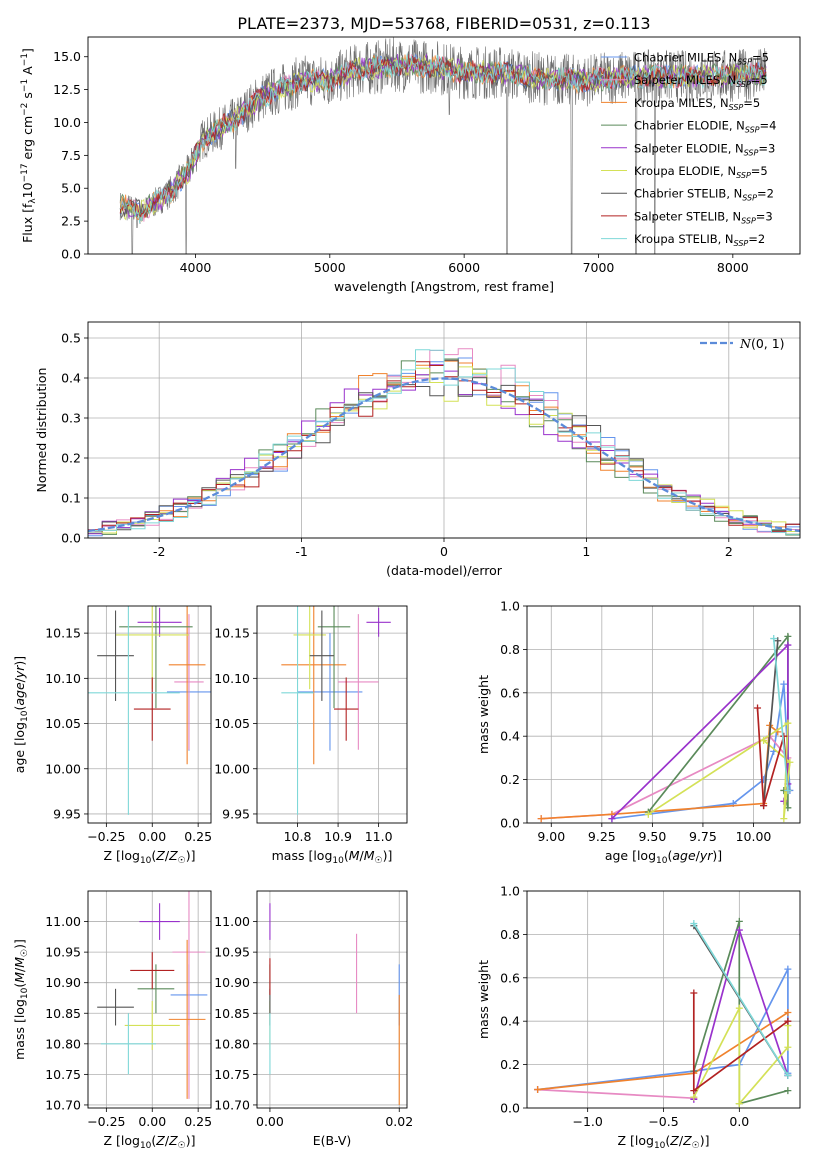 The height and width of the screenshot is (1170, 819). What do you see at coordinates (704, 195) in the screenshot?
I see `legend-label-chabrier-stelib: Chabrier STELIB, NSSP=2` at bounding box center [704, 195].